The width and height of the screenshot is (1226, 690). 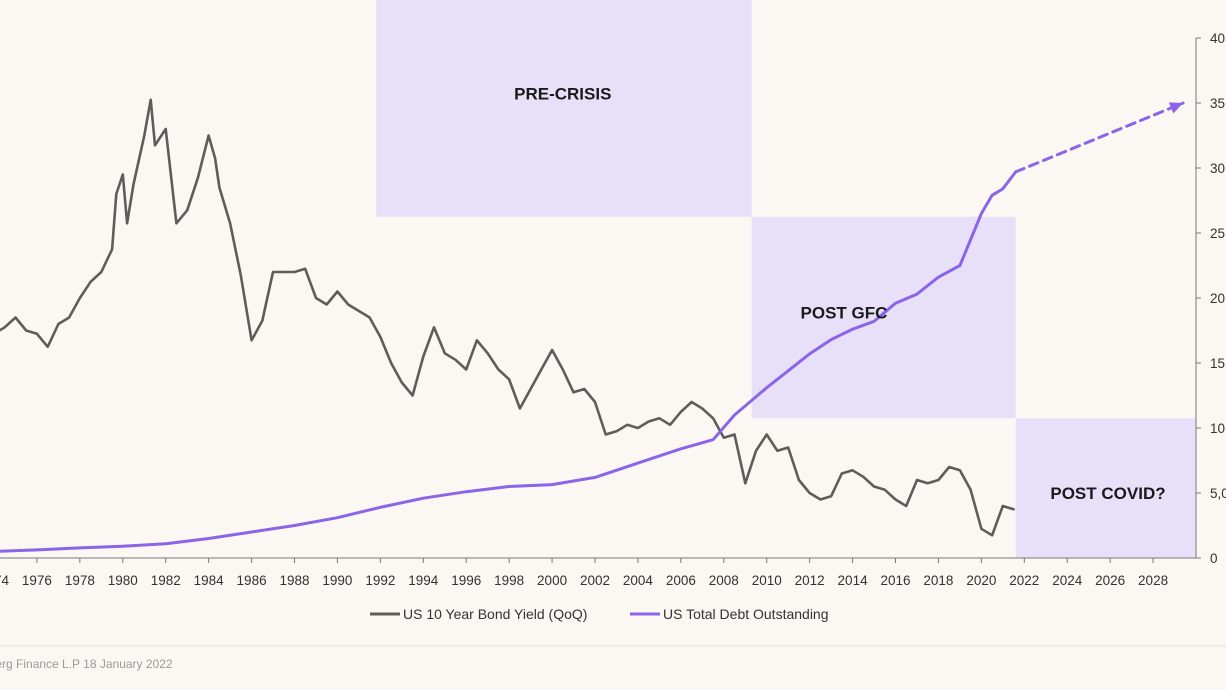 What do you see at coordinates (80, 580) in the screenshot?
I see `x-tick-label: 1978` at bounding box center [80, 580].